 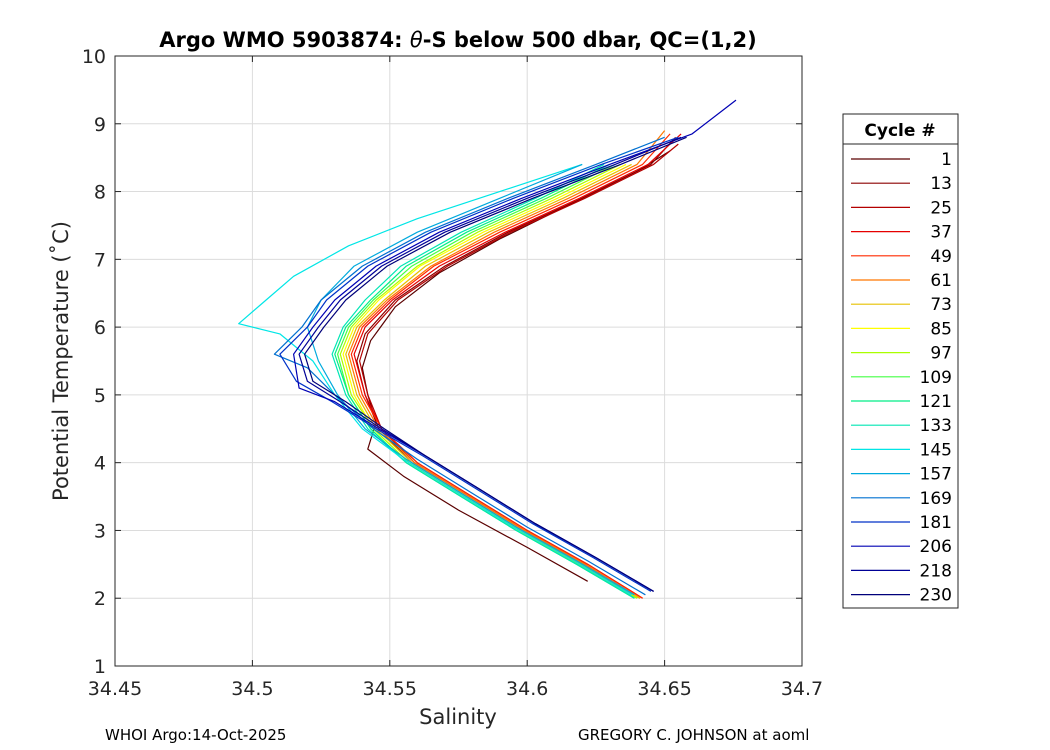 I want to click on y-tick-label: 6, so click(x=100, y=328).